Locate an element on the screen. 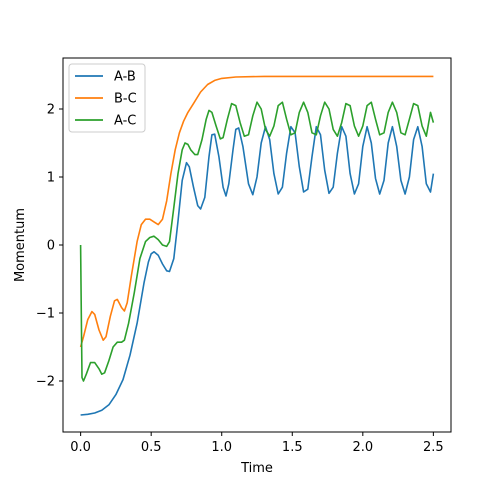 This screenshot has height=486, width=500. y-axis-label: Momentum is located at coordinates (20, 245).